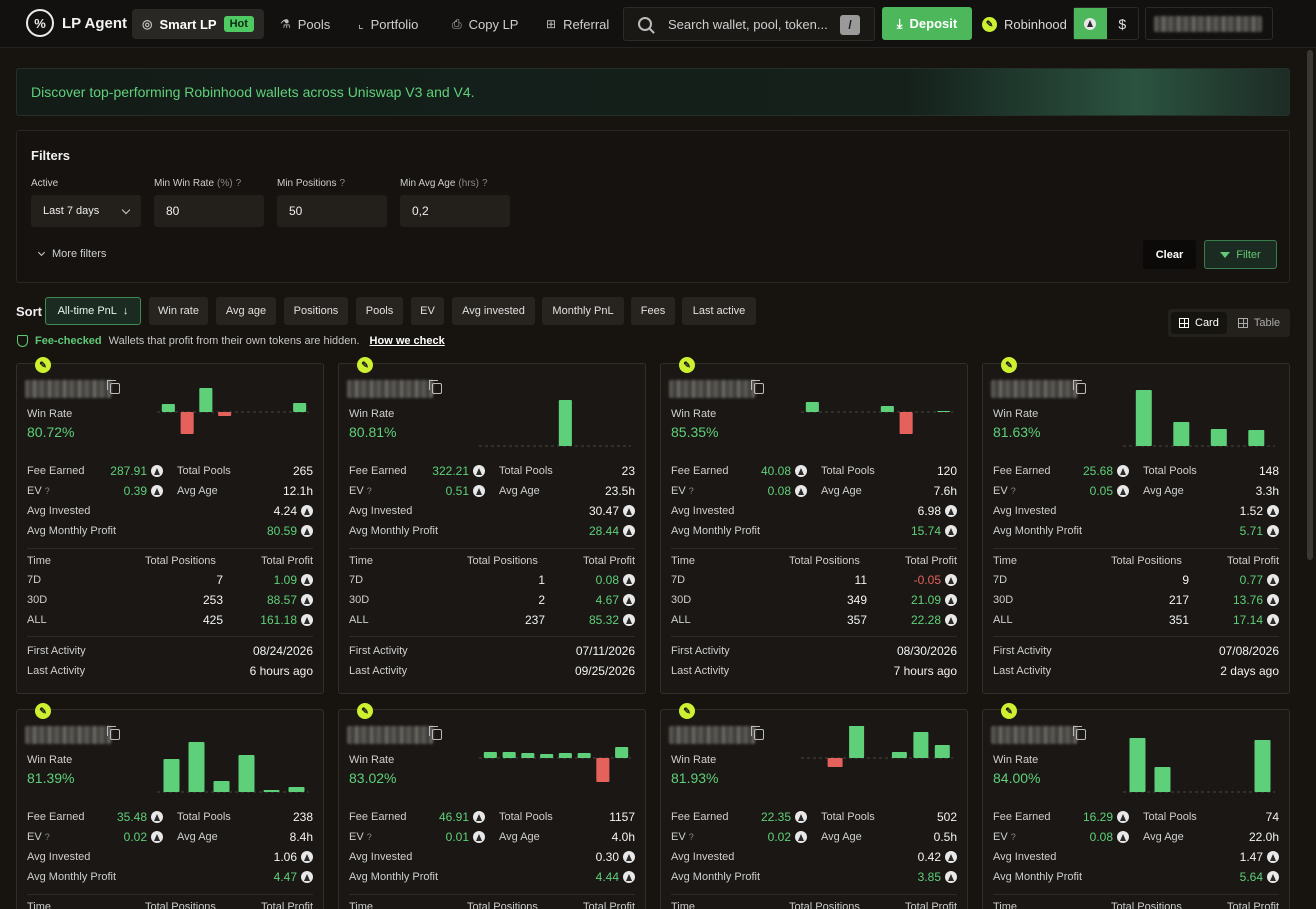  Describe the element at coordinates (1017, 432) in the screenshot. I see `win-rate-value: 81.63%` at that location.